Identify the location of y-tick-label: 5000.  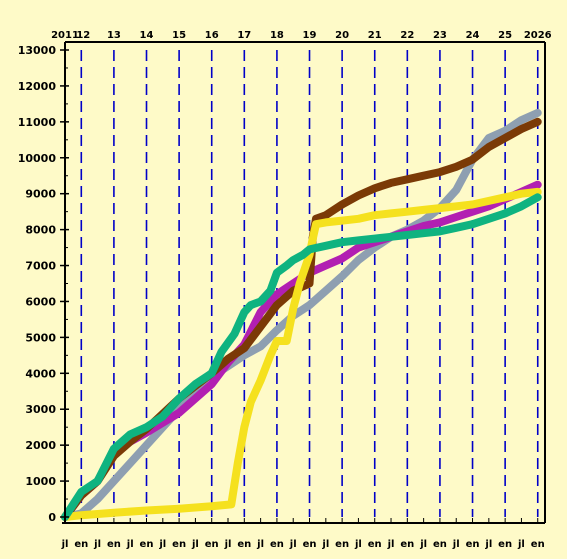
(40, 337).